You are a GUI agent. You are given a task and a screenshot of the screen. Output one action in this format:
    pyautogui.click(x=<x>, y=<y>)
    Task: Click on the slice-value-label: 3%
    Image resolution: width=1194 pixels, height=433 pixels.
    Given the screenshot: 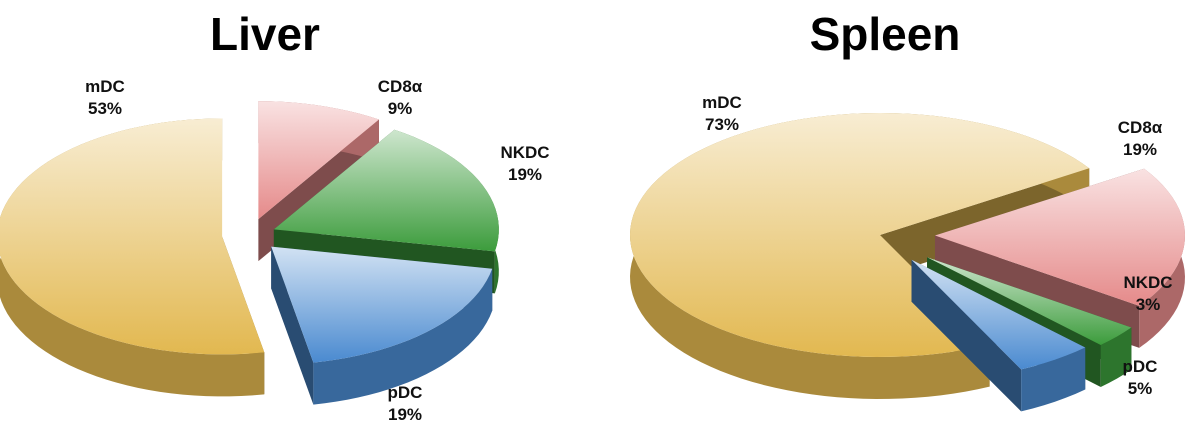 What is the action you would take?
    pyautogui.click(x=1148, y=304)
    